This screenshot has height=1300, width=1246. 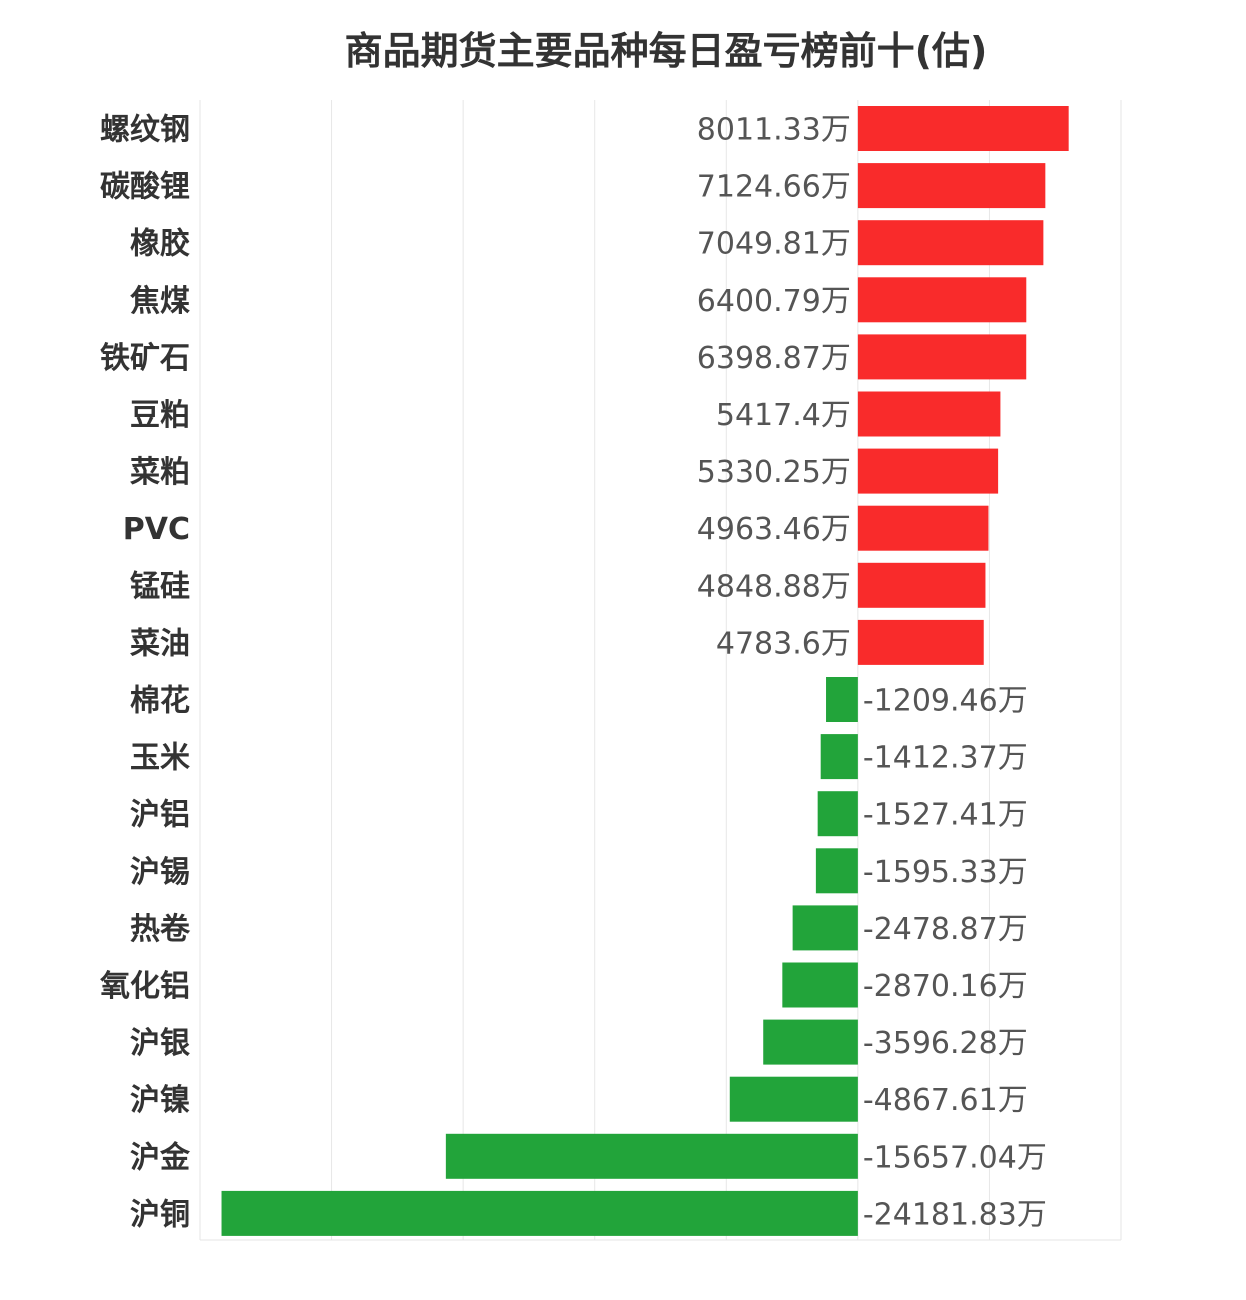 What do you see at coordinates (774, 130) in the screenshot?
I see `value-label: 8011.33万` at bounding box center [774, 130].